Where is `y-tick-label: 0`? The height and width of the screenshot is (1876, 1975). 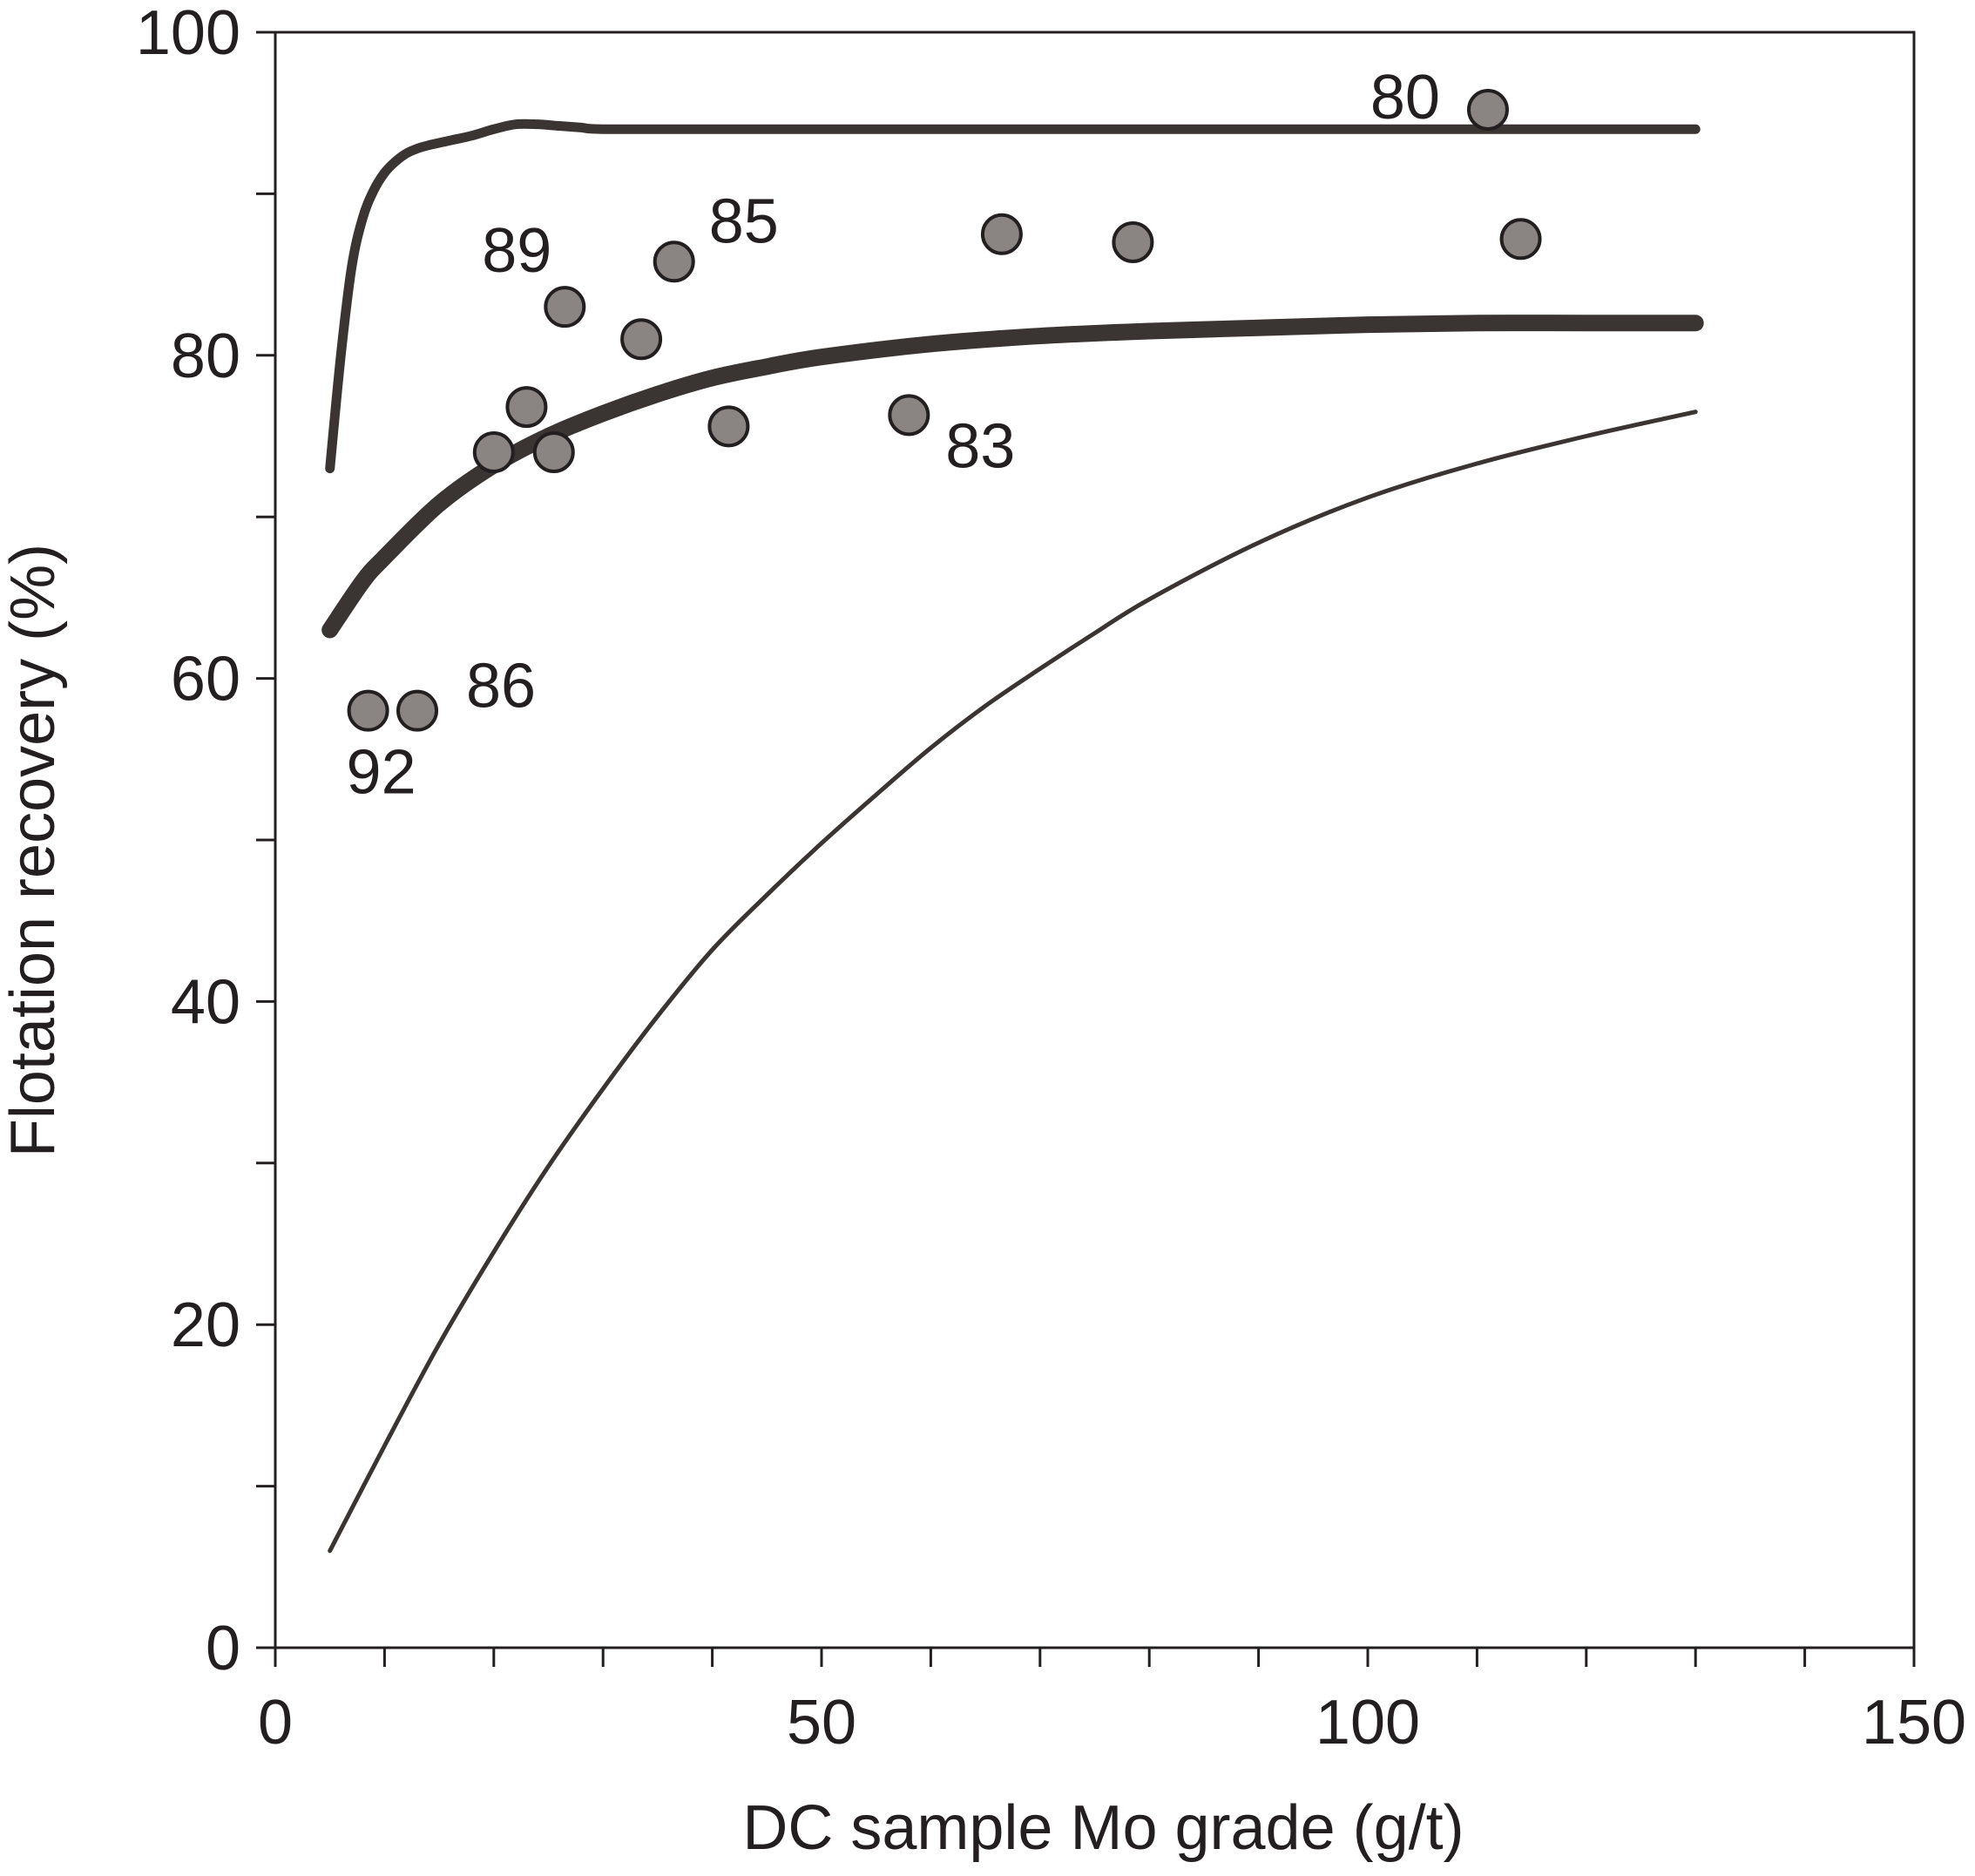
y-tick-label: 0 is located at coordinates (223, 1648).